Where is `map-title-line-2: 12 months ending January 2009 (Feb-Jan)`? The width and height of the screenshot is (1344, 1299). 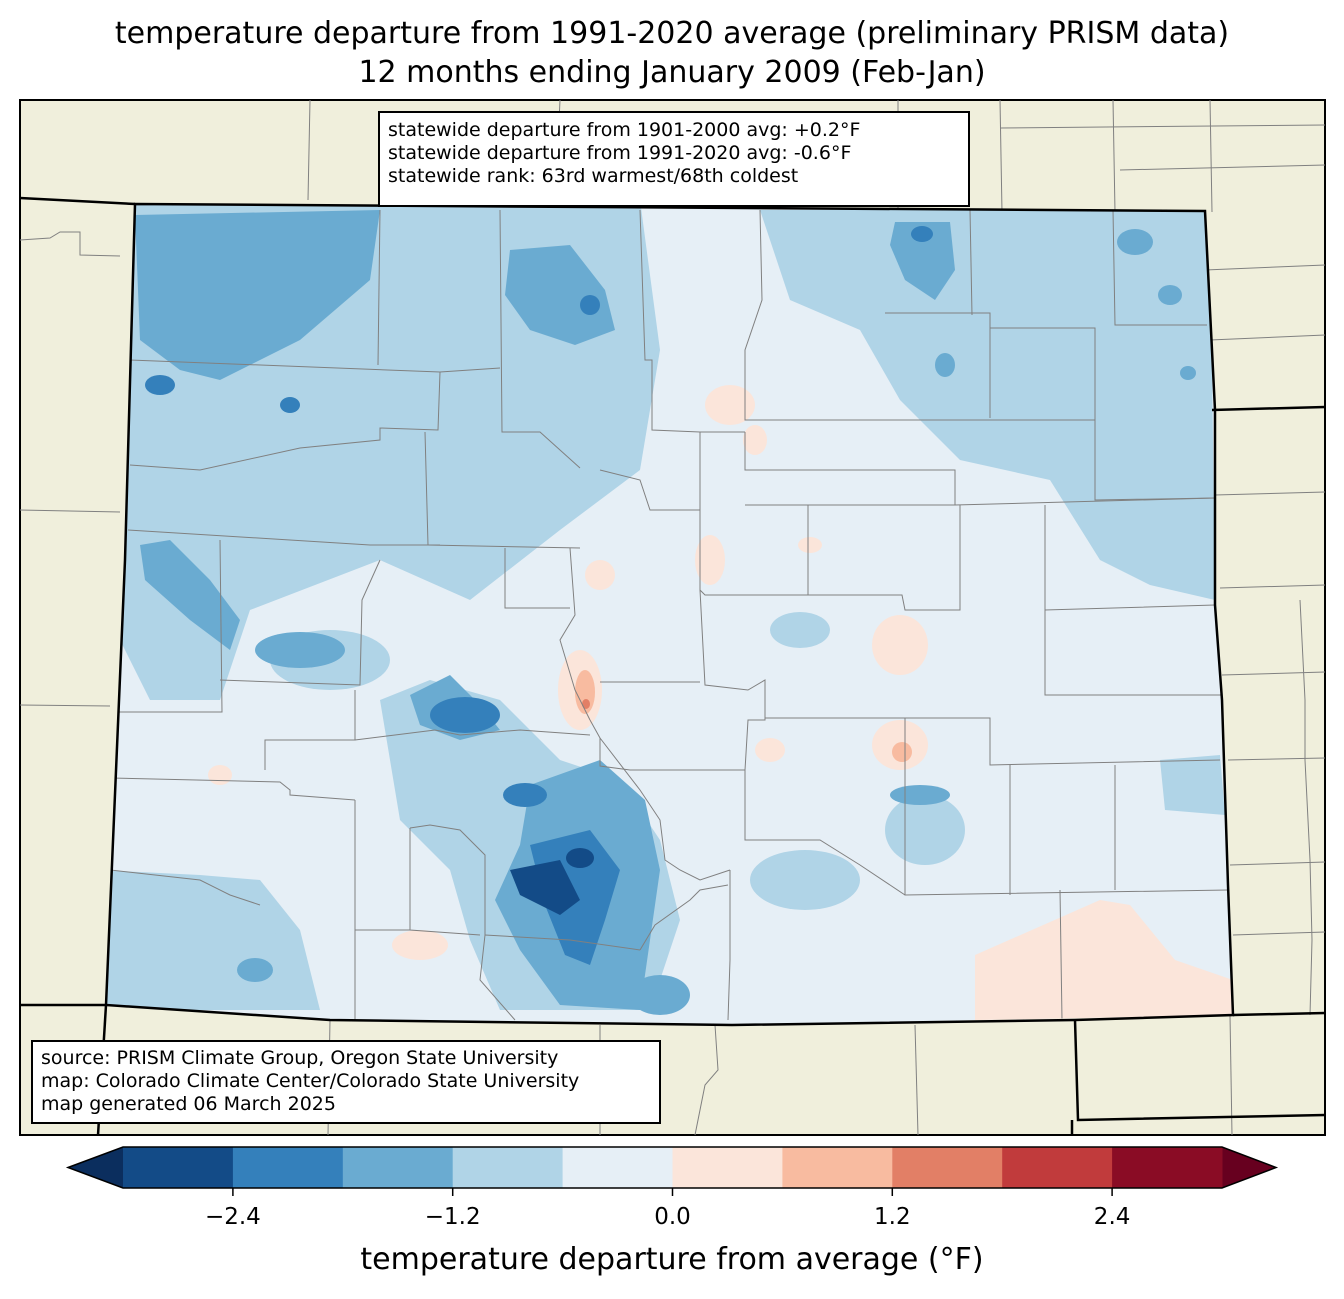
map-title-line-2: 12 months ending January 2009 (Feb-Jan) is located at coordinates (672, 72).